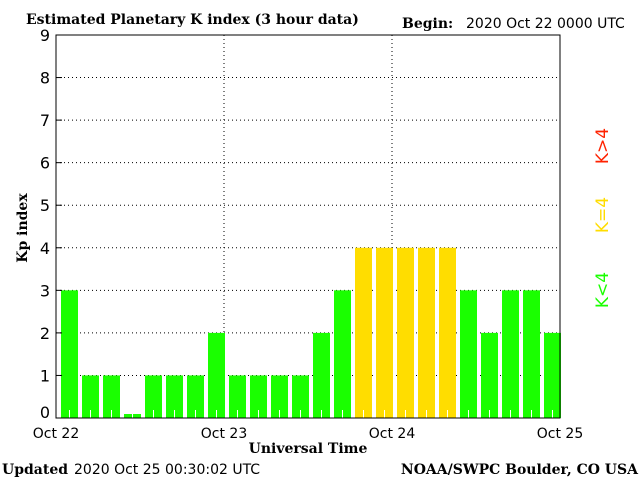  Describe the element at coordinates (45, 412) in the screenshot. I see `y-tick-label: 0` at that location.